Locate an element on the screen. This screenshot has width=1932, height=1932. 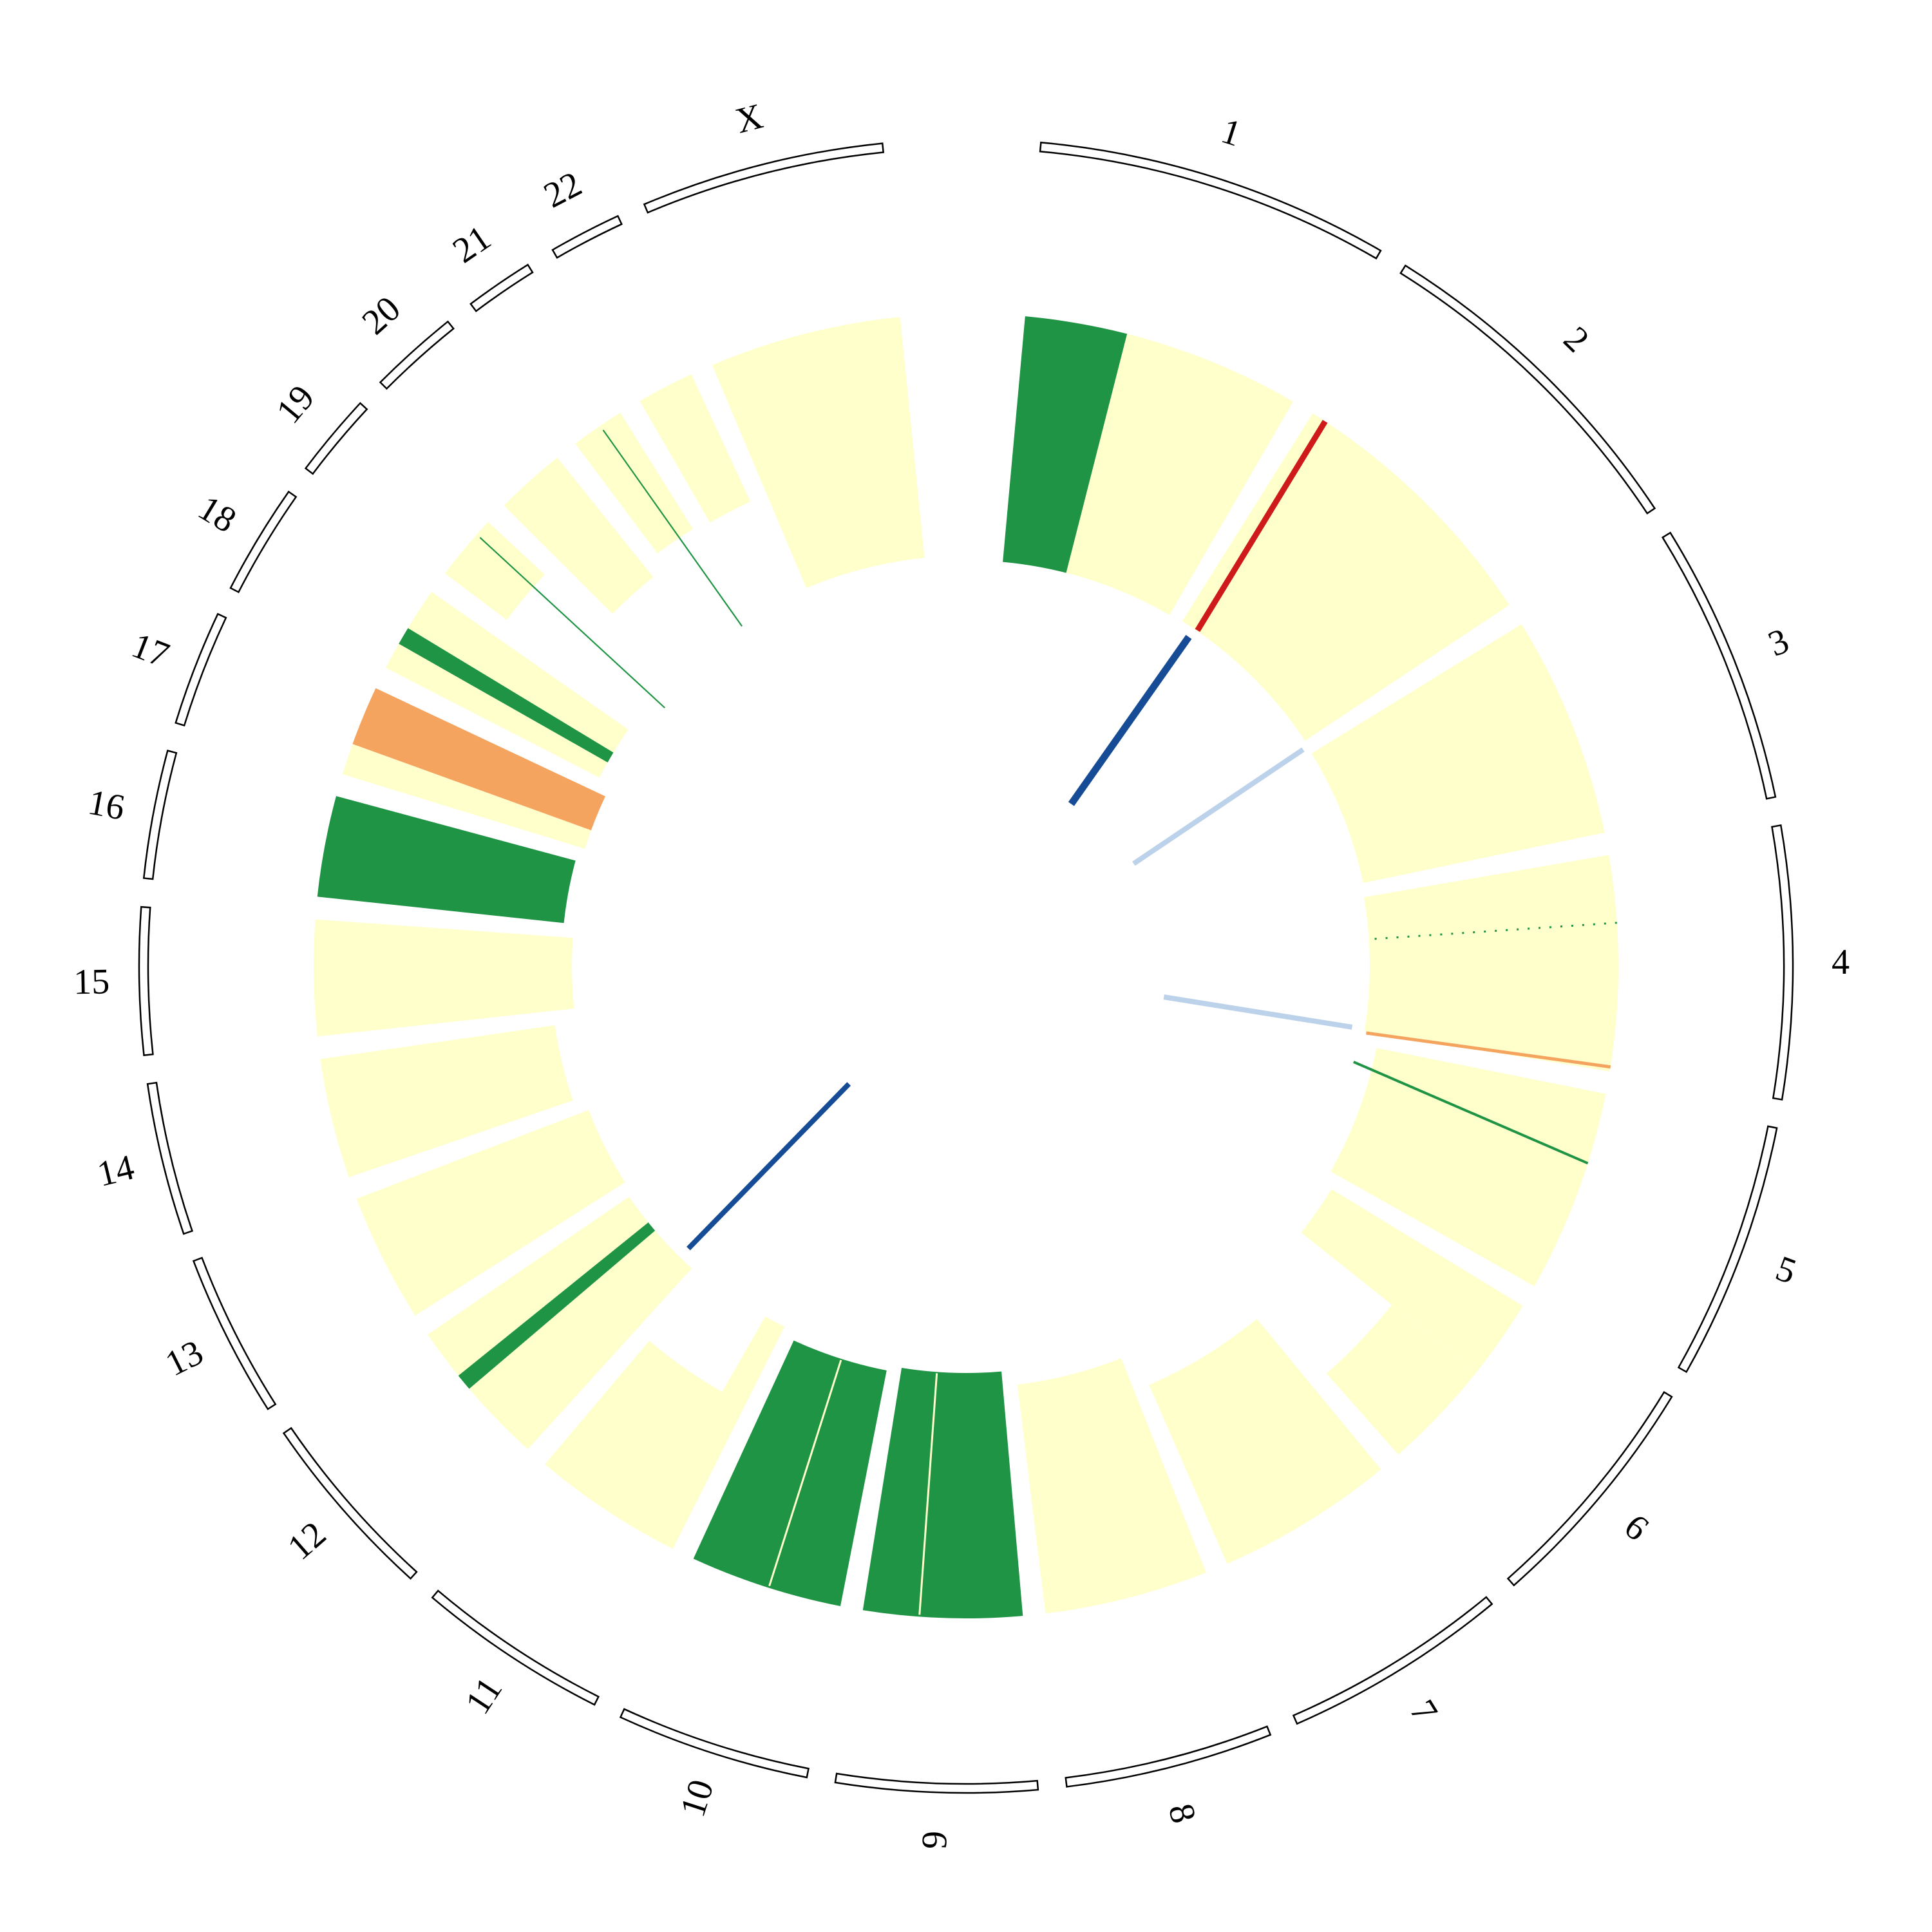
chr-19-ideogram-arc is located at coordinates (336, 438).